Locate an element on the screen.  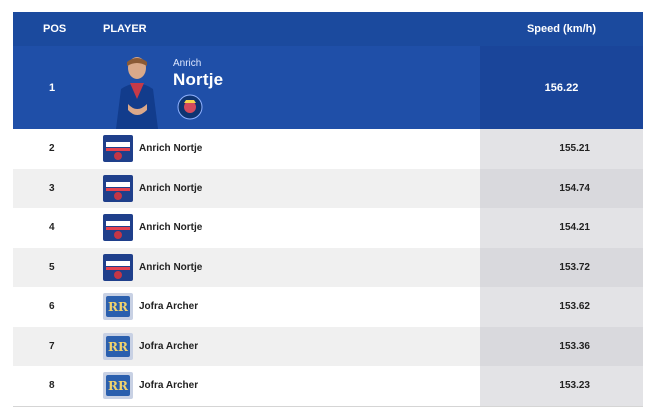
header-pos: POS is located at coordinates (55, 29).